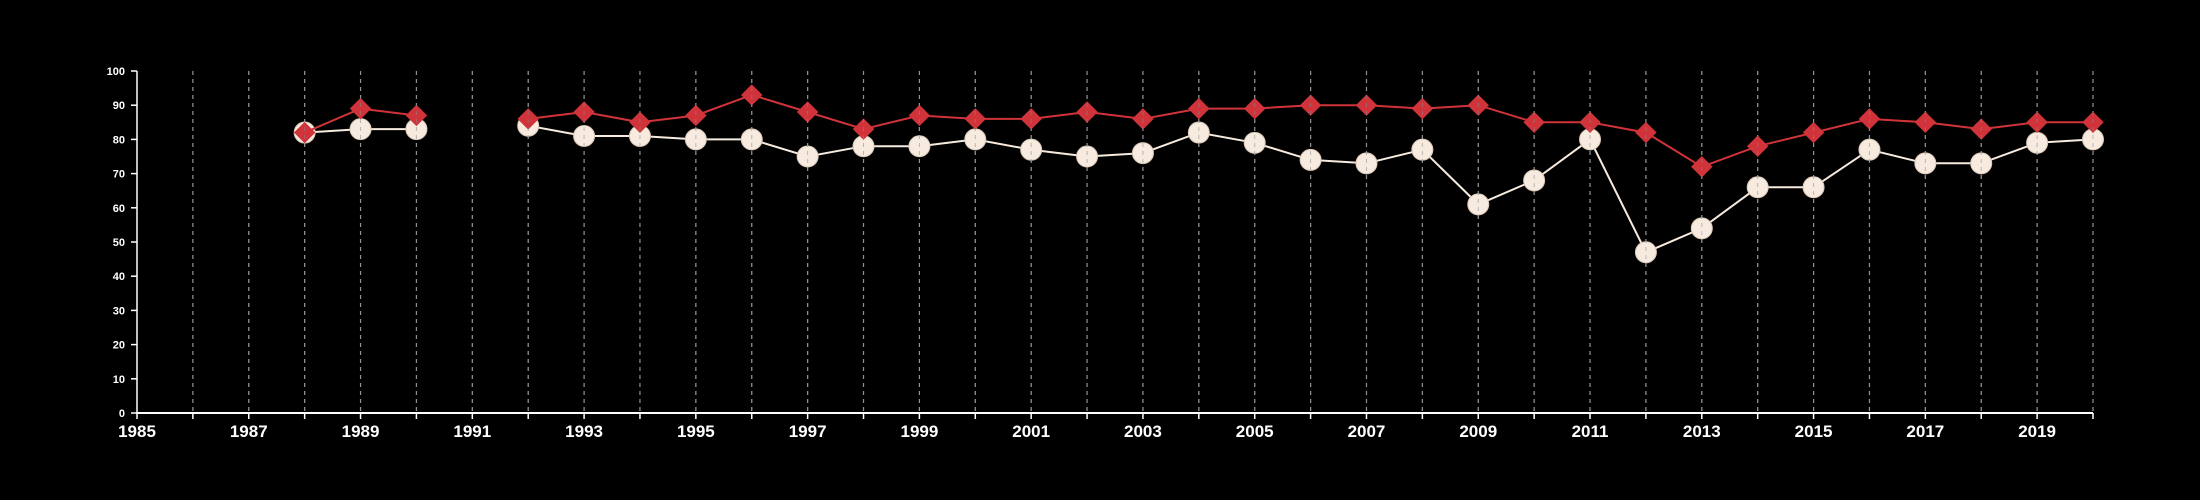 Image resolution: width=2200 pixels, height=500 pixels. Describe the element at coordinates (119, 106) in the screenshot. I see `y-tick-label: 90` at that location.